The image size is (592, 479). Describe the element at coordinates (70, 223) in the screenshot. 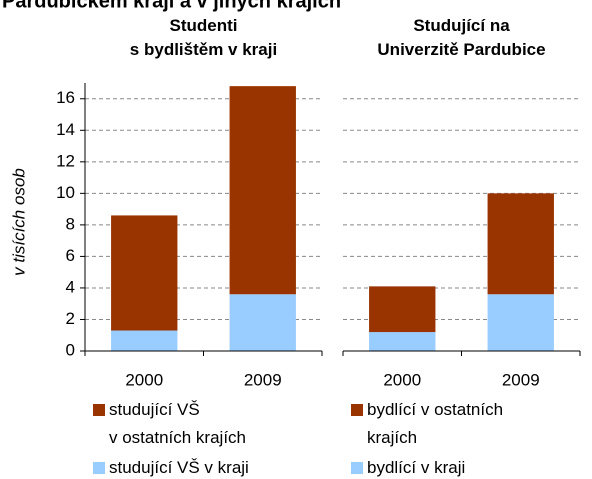

I see `y-tick-label: 8` at that location.